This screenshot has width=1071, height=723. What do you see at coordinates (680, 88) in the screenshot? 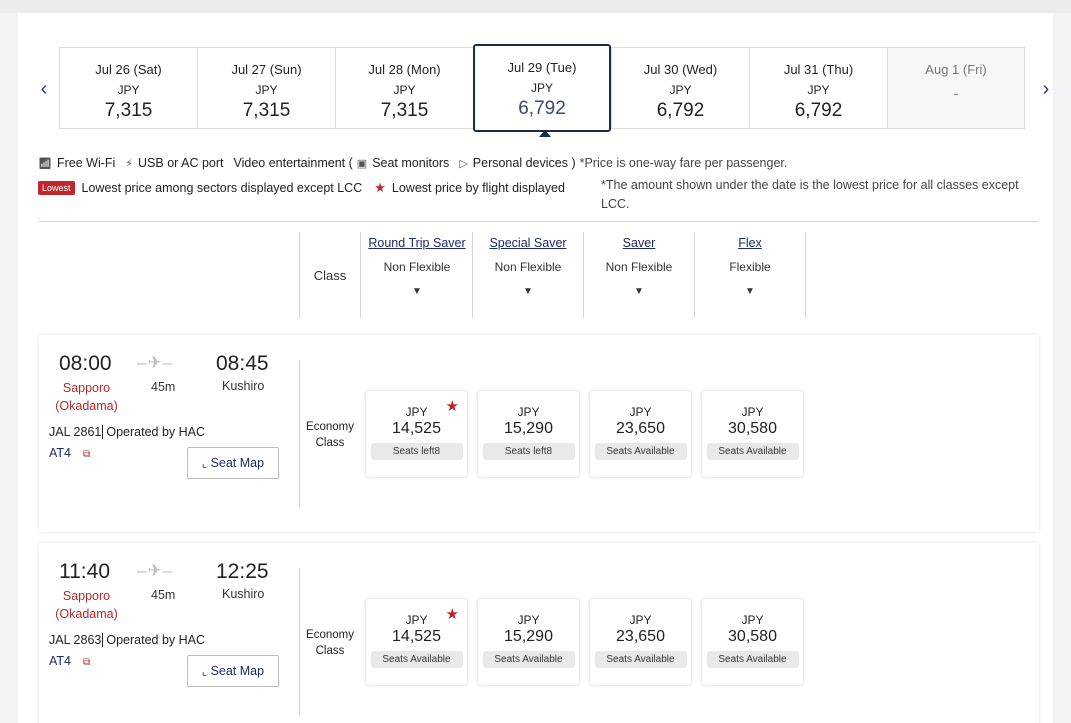
I see `date-cell: Jul 30 (Wed) JPY 6,792` at bounding box center [680, 88].